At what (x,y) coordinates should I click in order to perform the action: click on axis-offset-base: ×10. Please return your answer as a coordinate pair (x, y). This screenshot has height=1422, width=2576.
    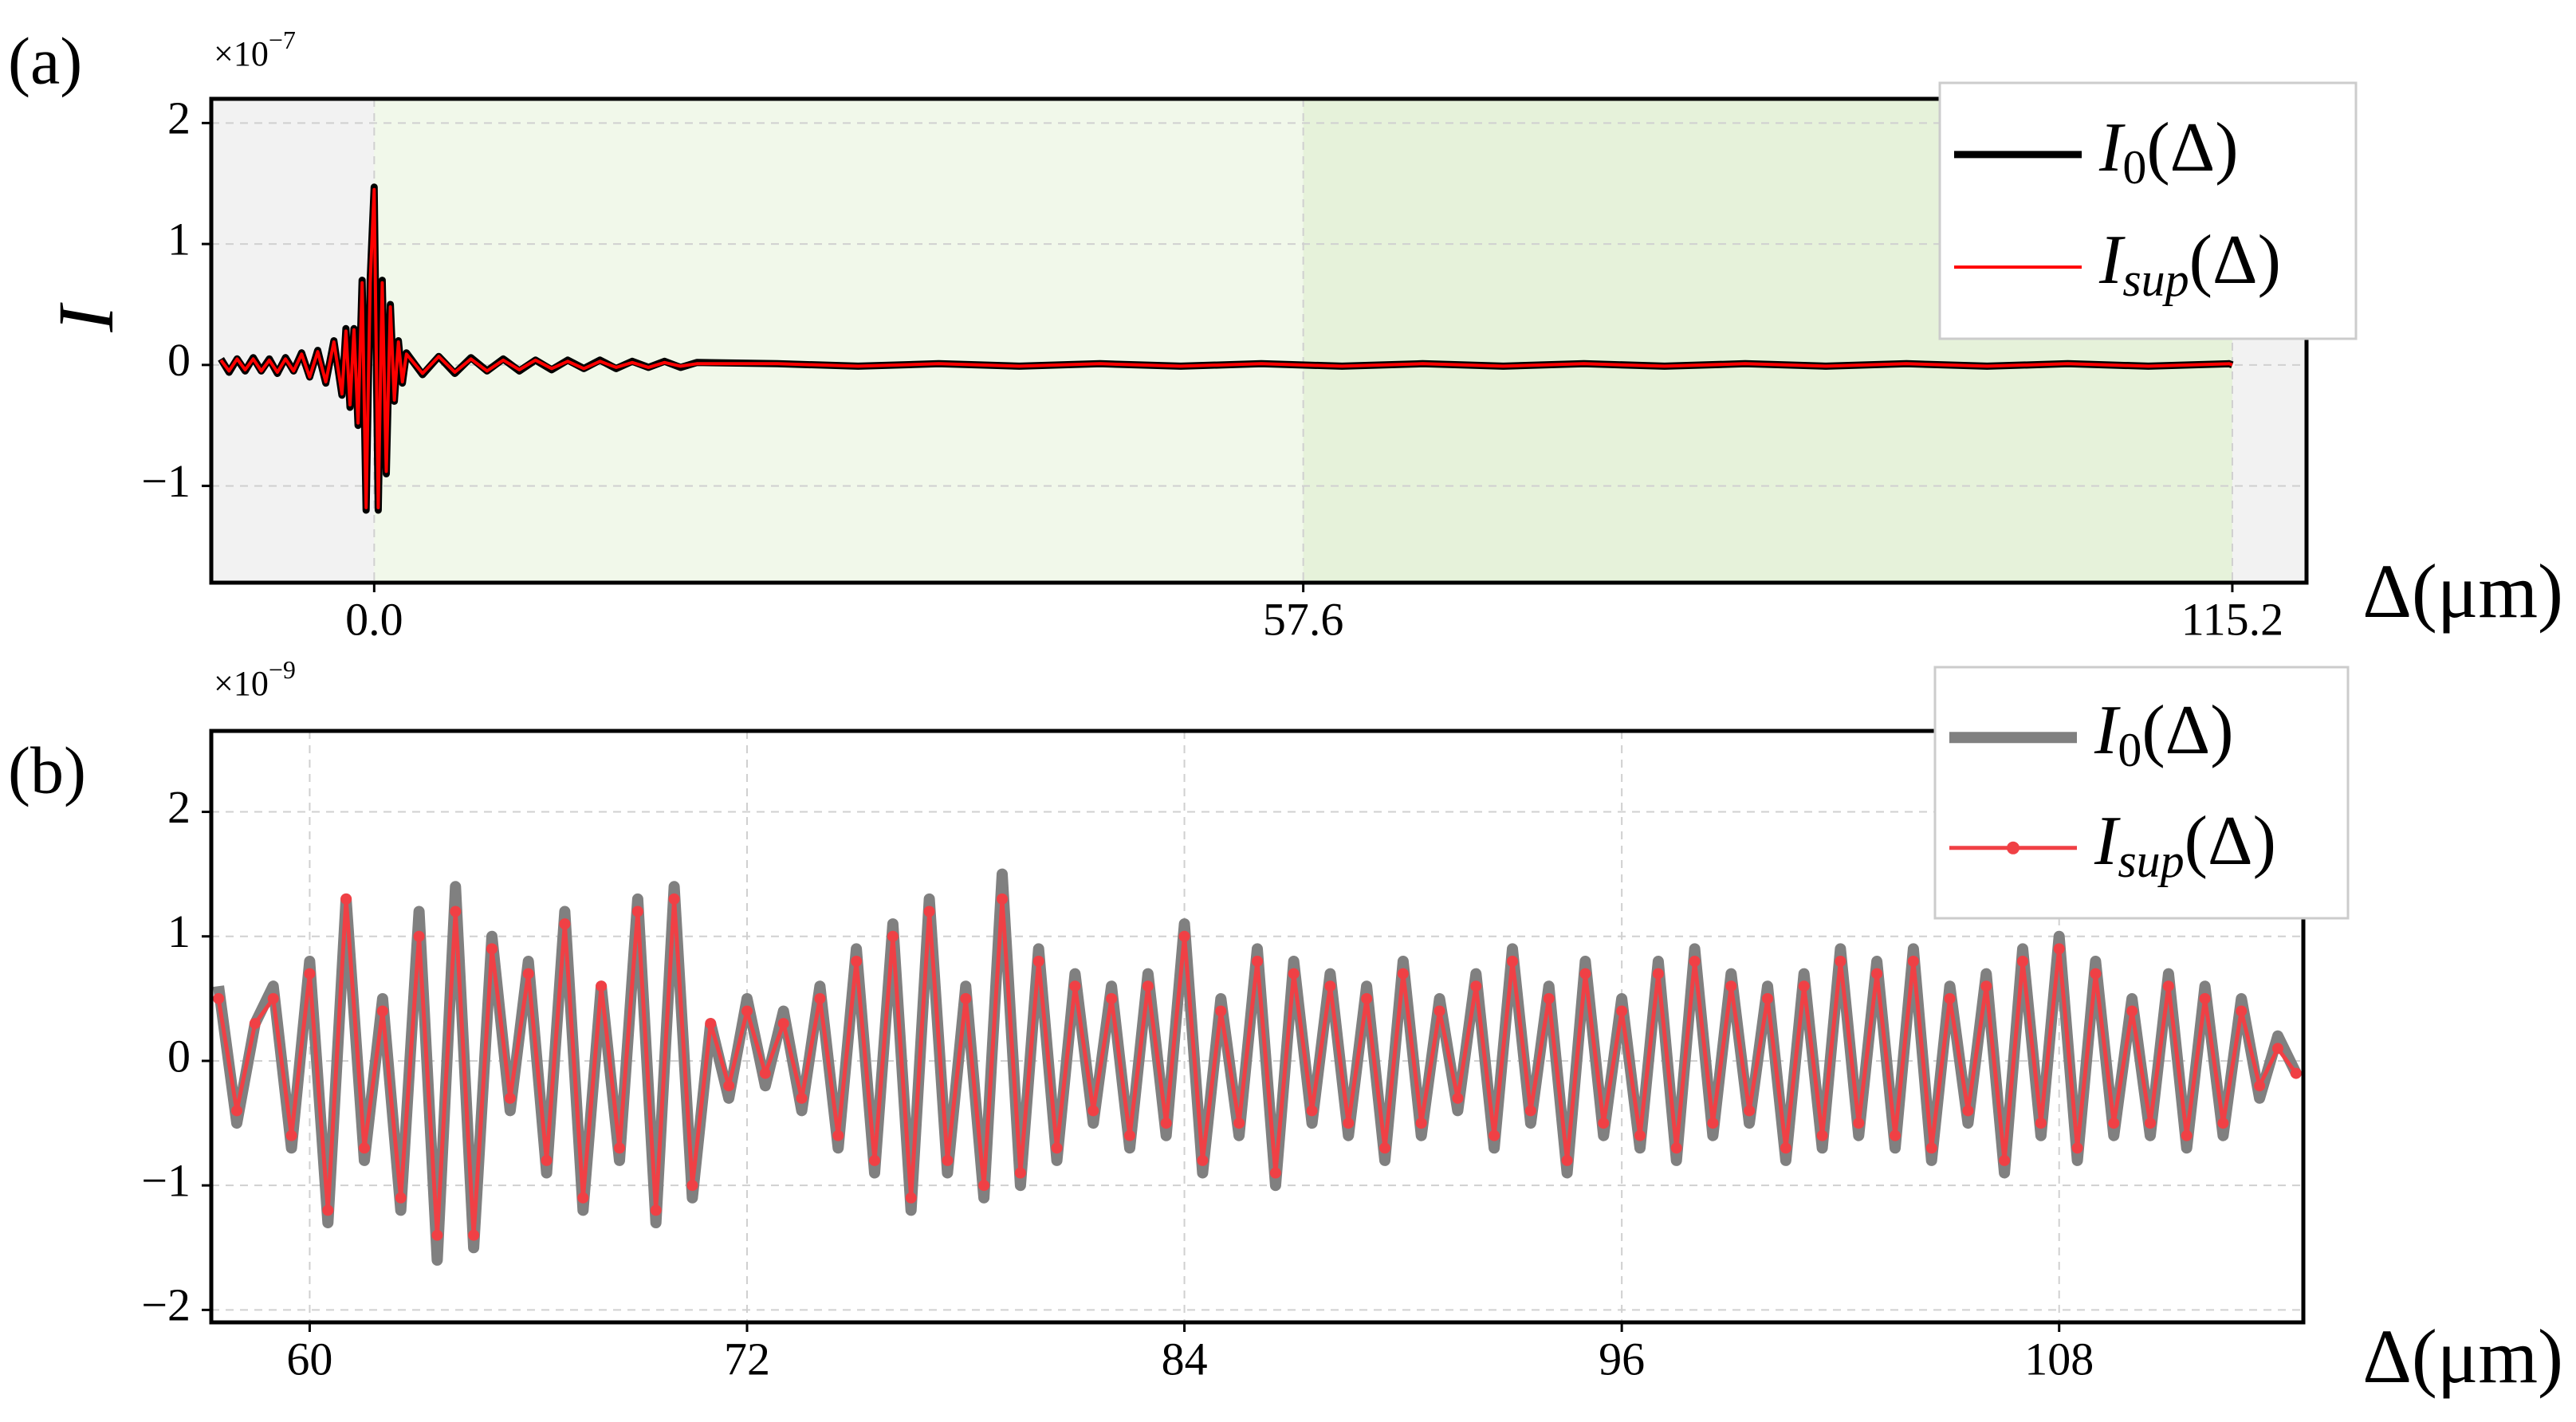
    Looking at the image, I should click on (242, 53).